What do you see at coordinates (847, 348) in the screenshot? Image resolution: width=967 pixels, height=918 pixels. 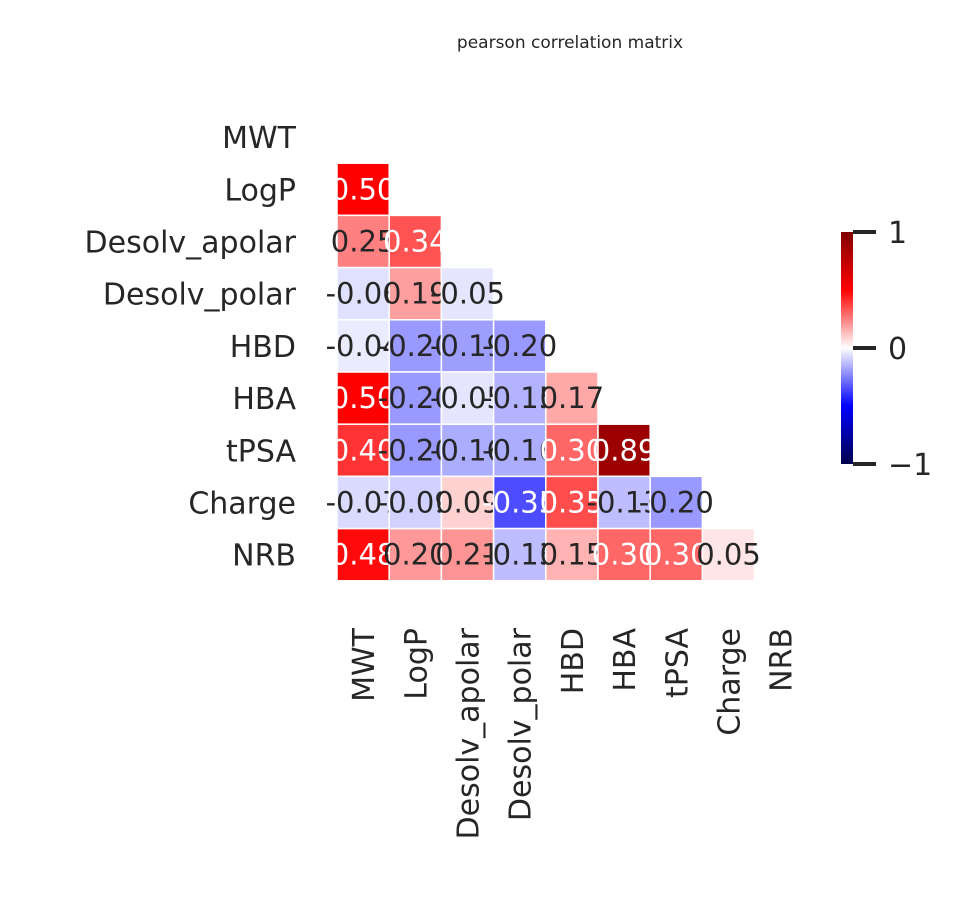 I see `colorbar-gradient` at bounding box center [847, 348].